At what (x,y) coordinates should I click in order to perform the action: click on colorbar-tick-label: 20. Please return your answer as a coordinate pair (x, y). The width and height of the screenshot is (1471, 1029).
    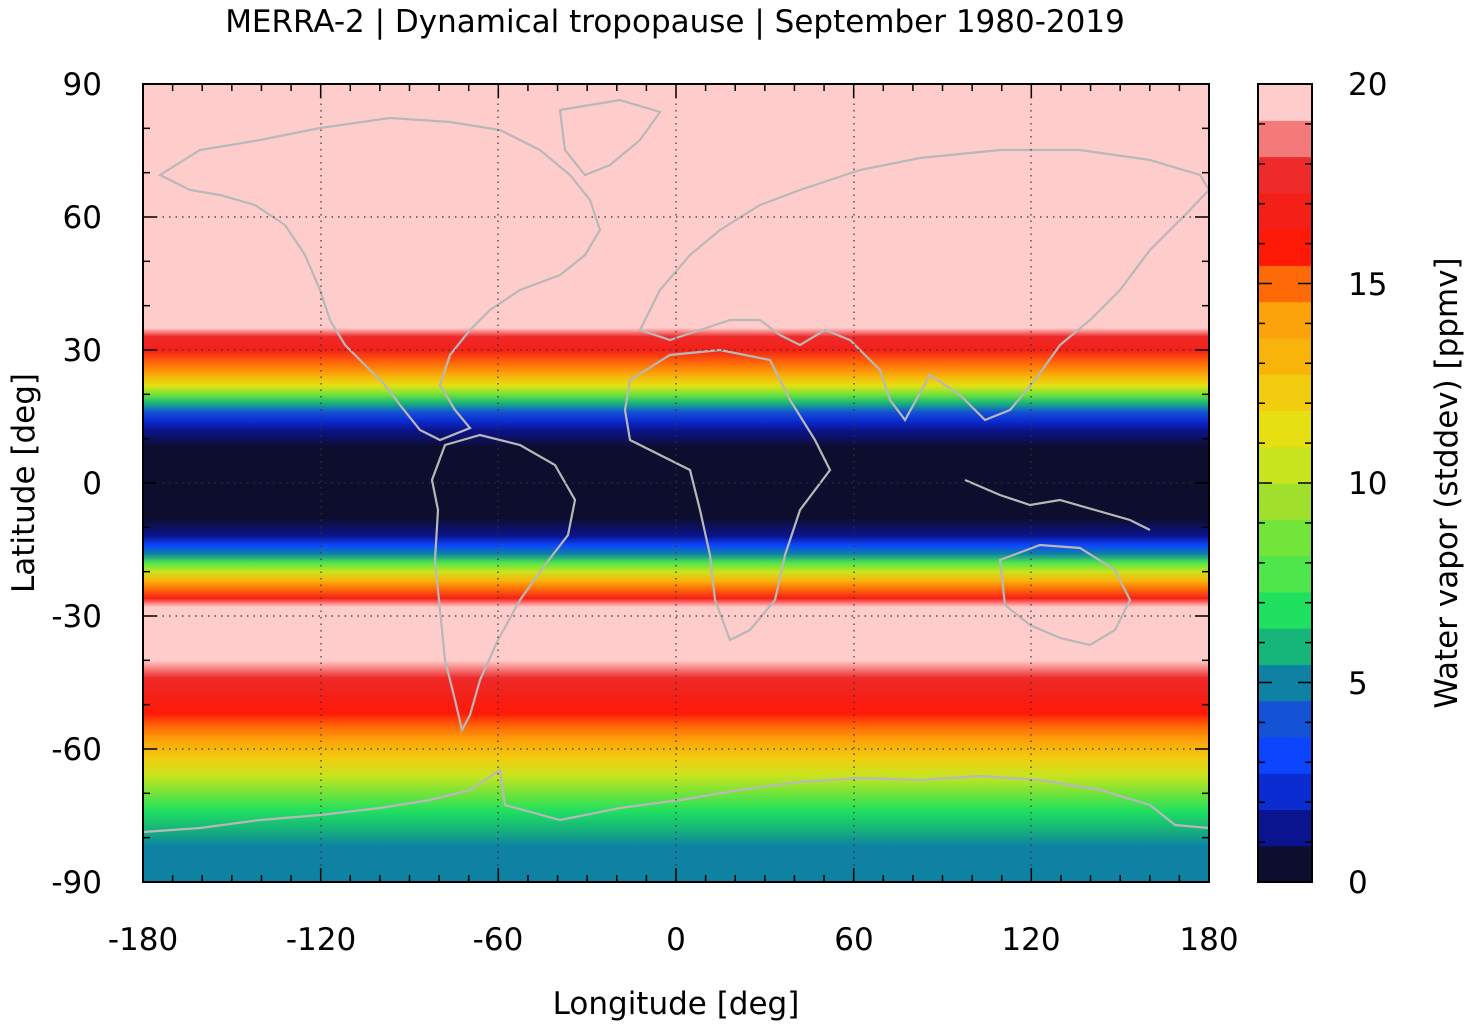
    Looking at the image, I should click on (1367, 85).